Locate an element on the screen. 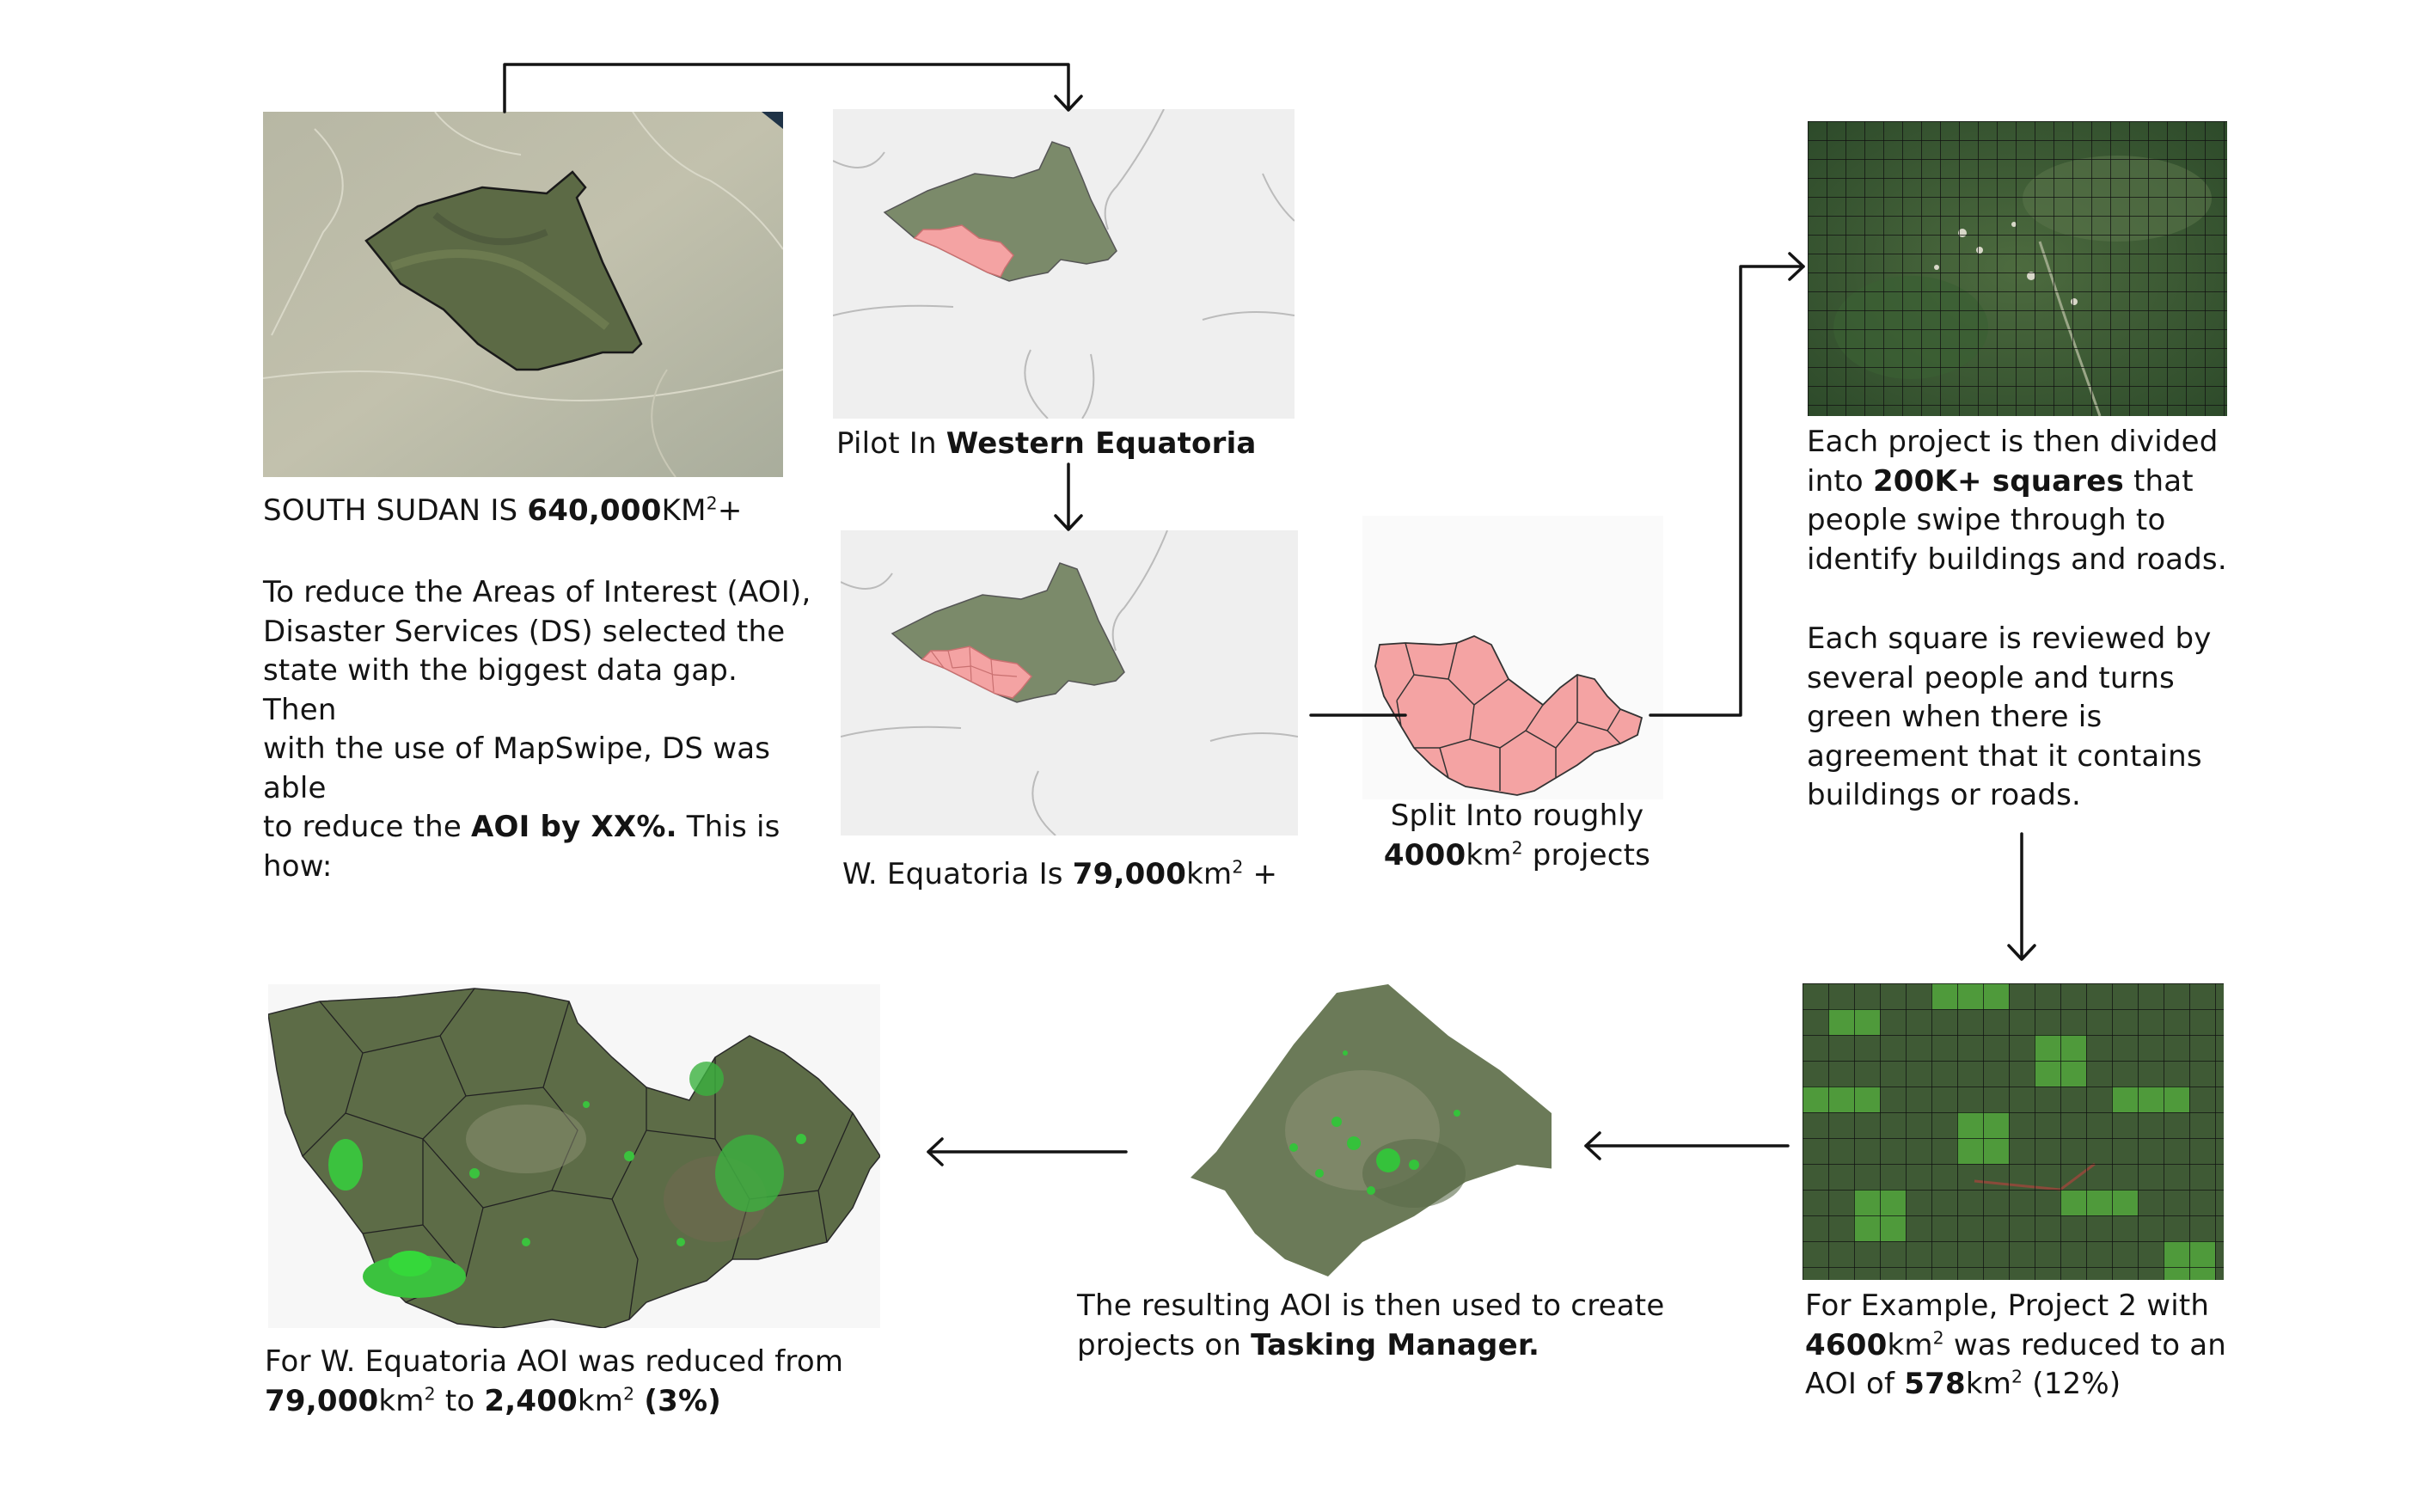  wequatoria-lead: W. Equatoria Is is located at coordinates (957, 874).